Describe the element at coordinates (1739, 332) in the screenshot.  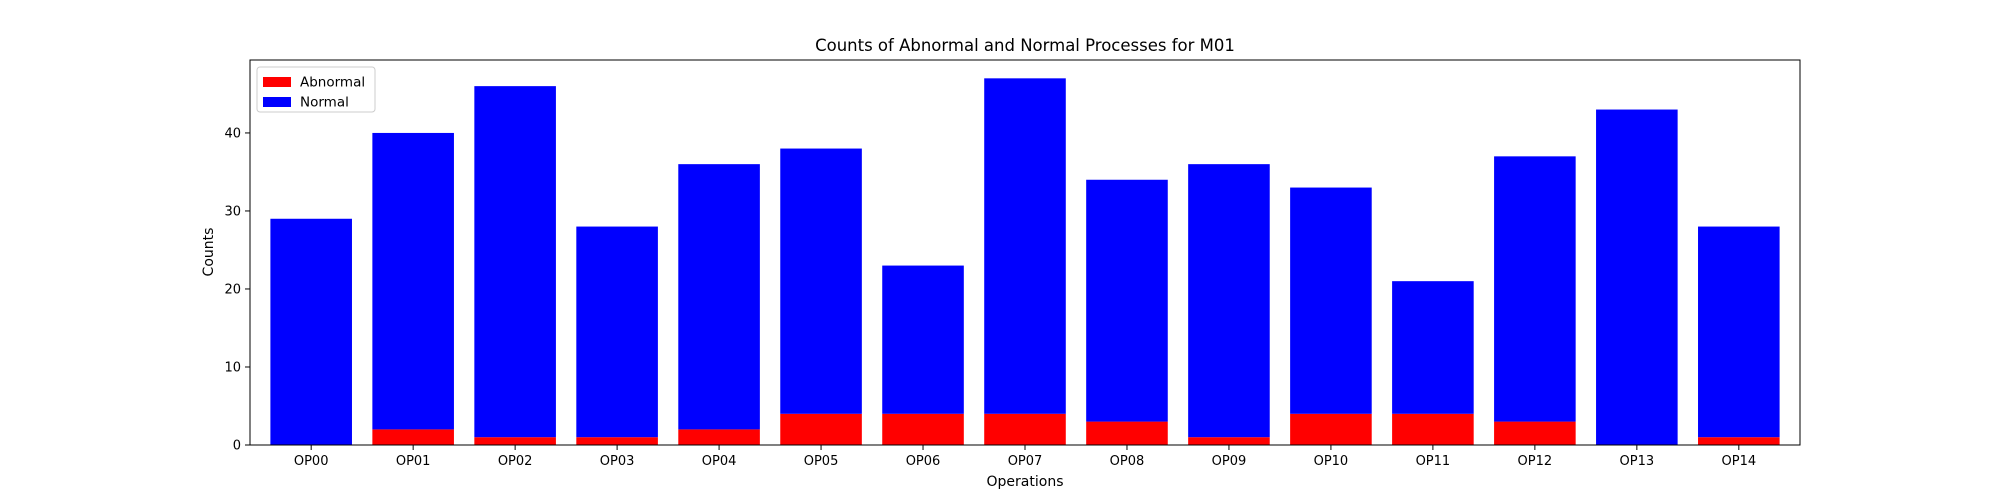
I see `bar-normal-op14` at that location.